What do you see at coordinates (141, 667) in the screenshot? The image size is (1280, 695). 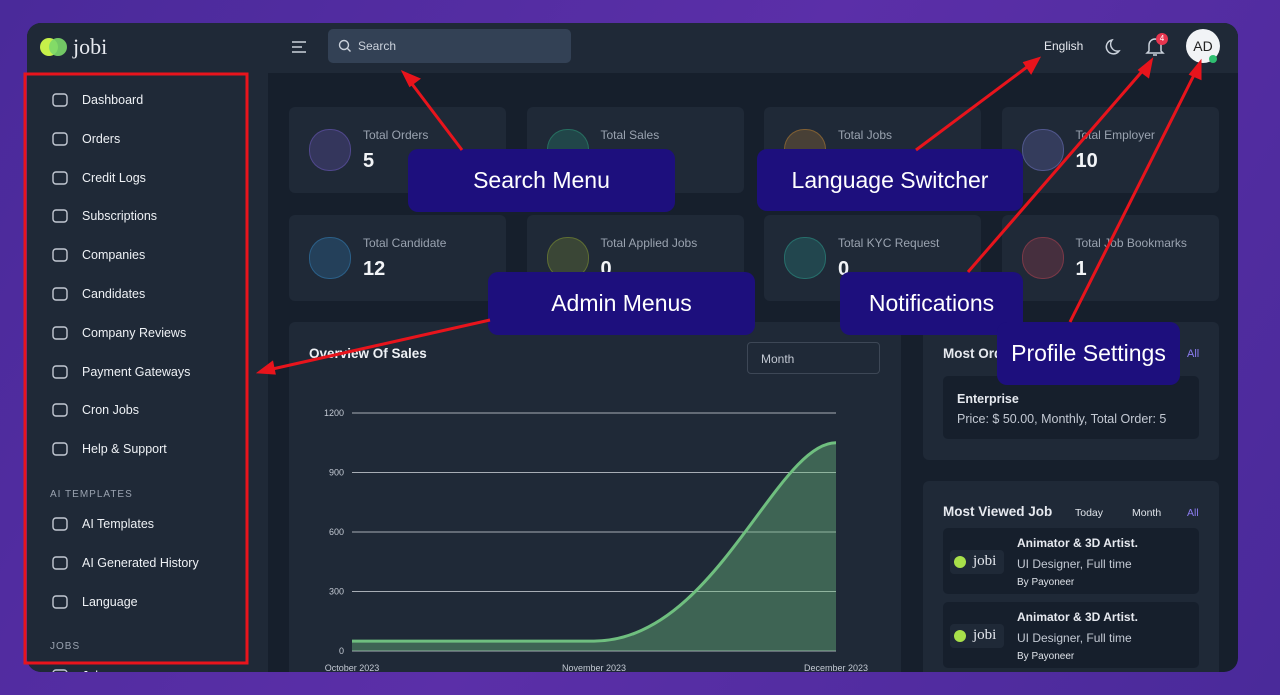 I see `nav-item: Jobs` at bounding box center [141, 667].